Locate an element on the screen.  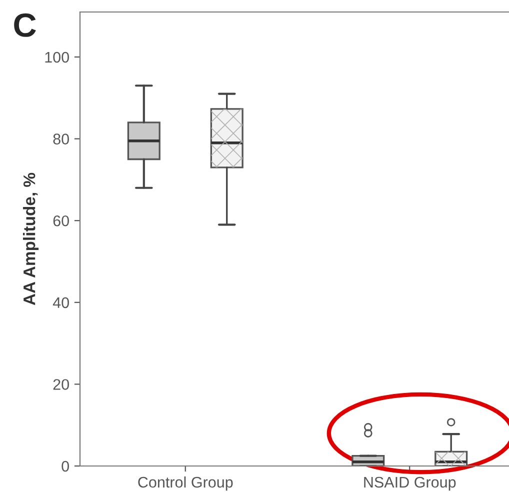
y-axis-title: AA Amplitude, % is located at coordinates (31, 239).